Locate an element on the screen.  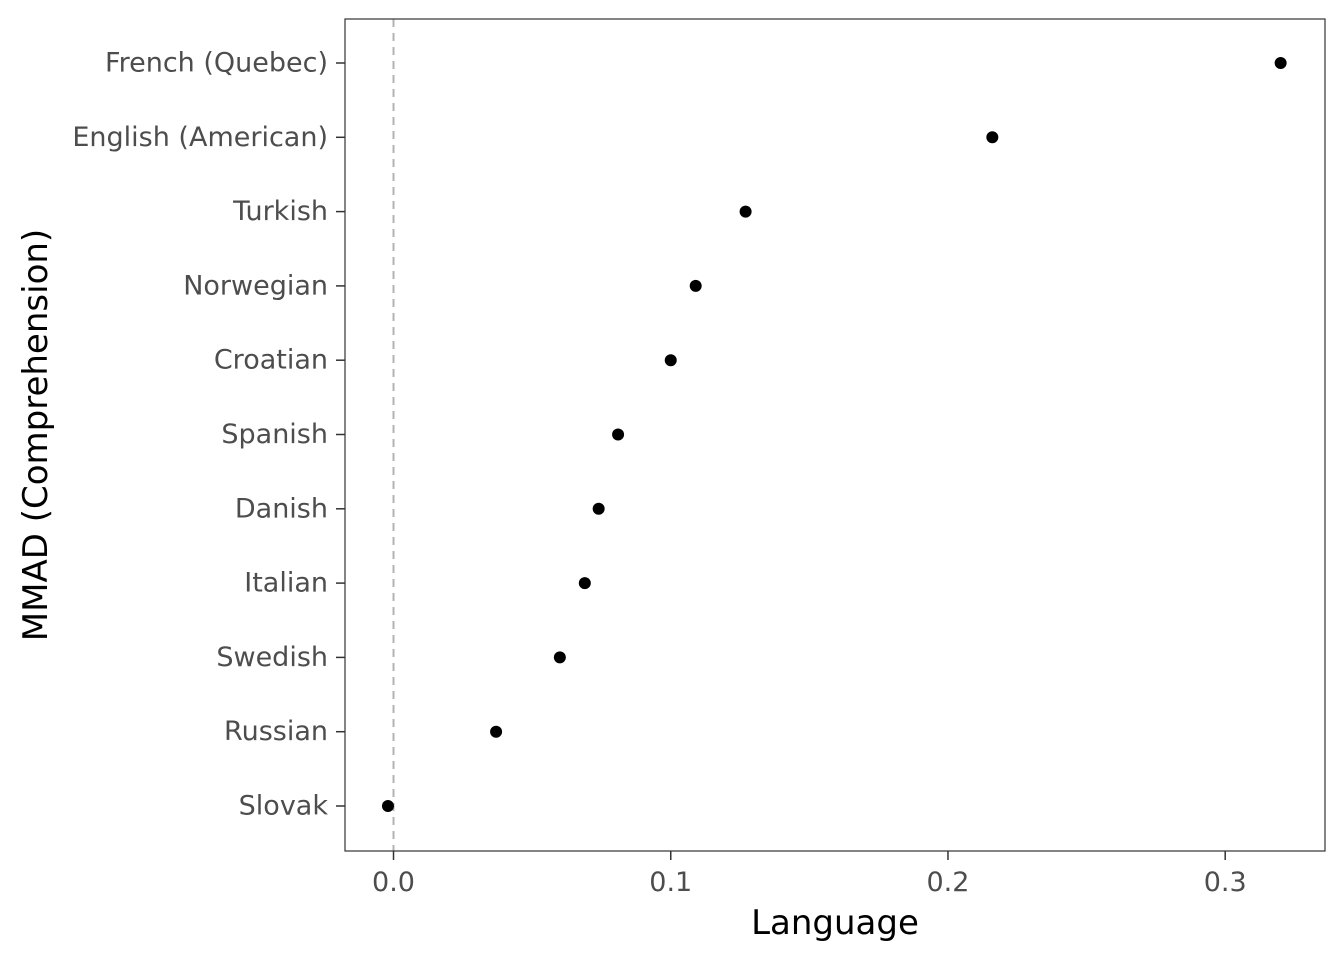
x-axis-title: Language is located at coordinates (835, 923).